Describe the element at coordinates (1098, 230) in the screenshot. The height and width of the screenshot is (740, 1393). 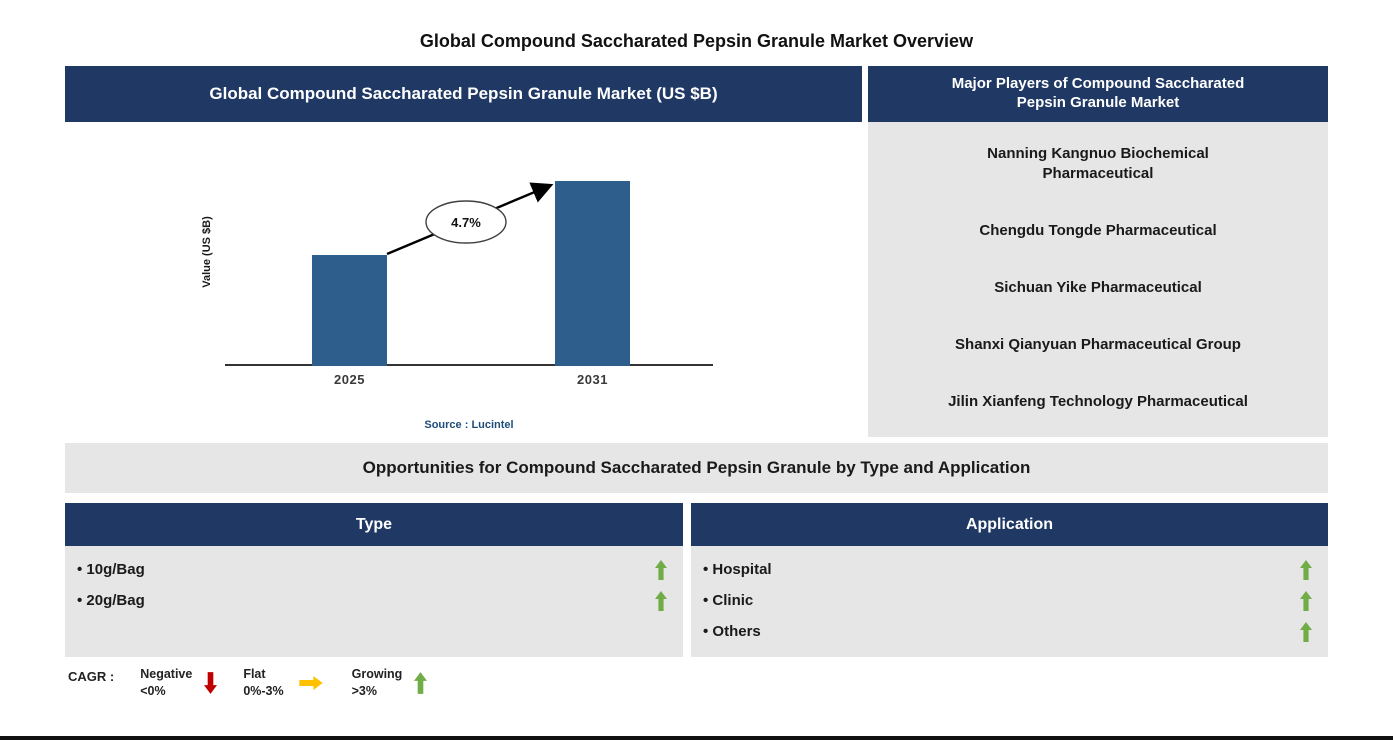
I see `company-item: Chengdu Tongde Pharmaceutical` at that location.